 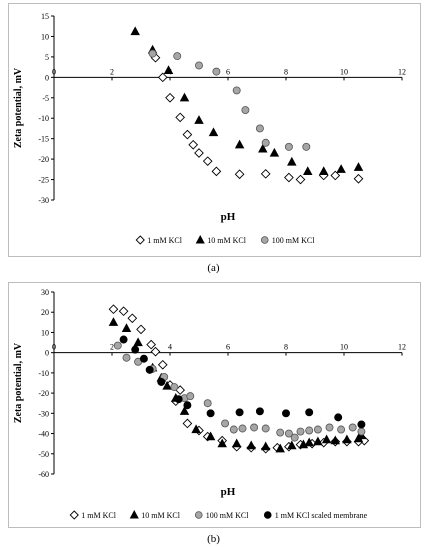 What do you see at coordinates (43, 434) in the screenshot?
I see `y-tick-label: -40` at bounding box center [43, 434].